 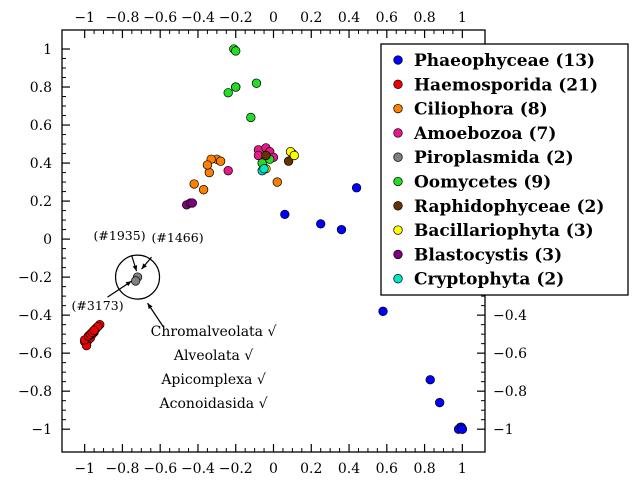 I want to click on y-tick-label-left-1: 1, so click(x=47, y=50).